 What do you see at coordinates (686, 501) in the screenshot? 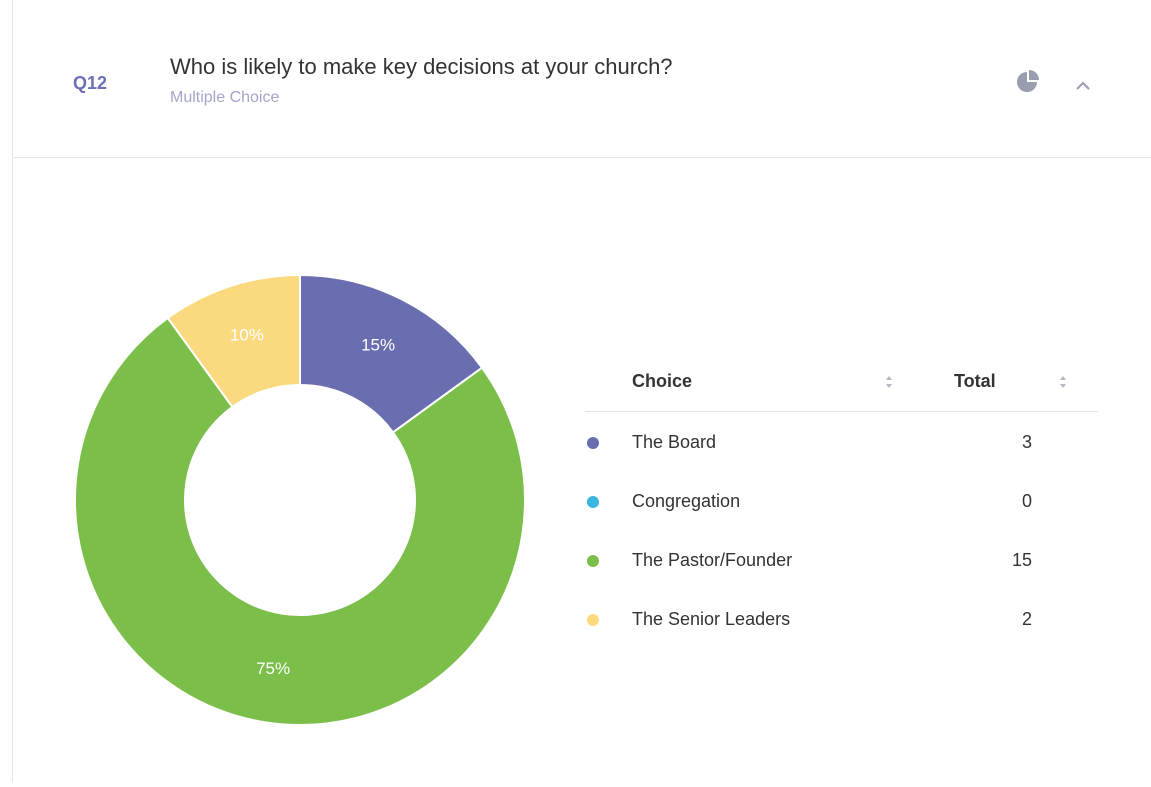
I see `choice-name: Congregation` at bounding box center [686, 501].